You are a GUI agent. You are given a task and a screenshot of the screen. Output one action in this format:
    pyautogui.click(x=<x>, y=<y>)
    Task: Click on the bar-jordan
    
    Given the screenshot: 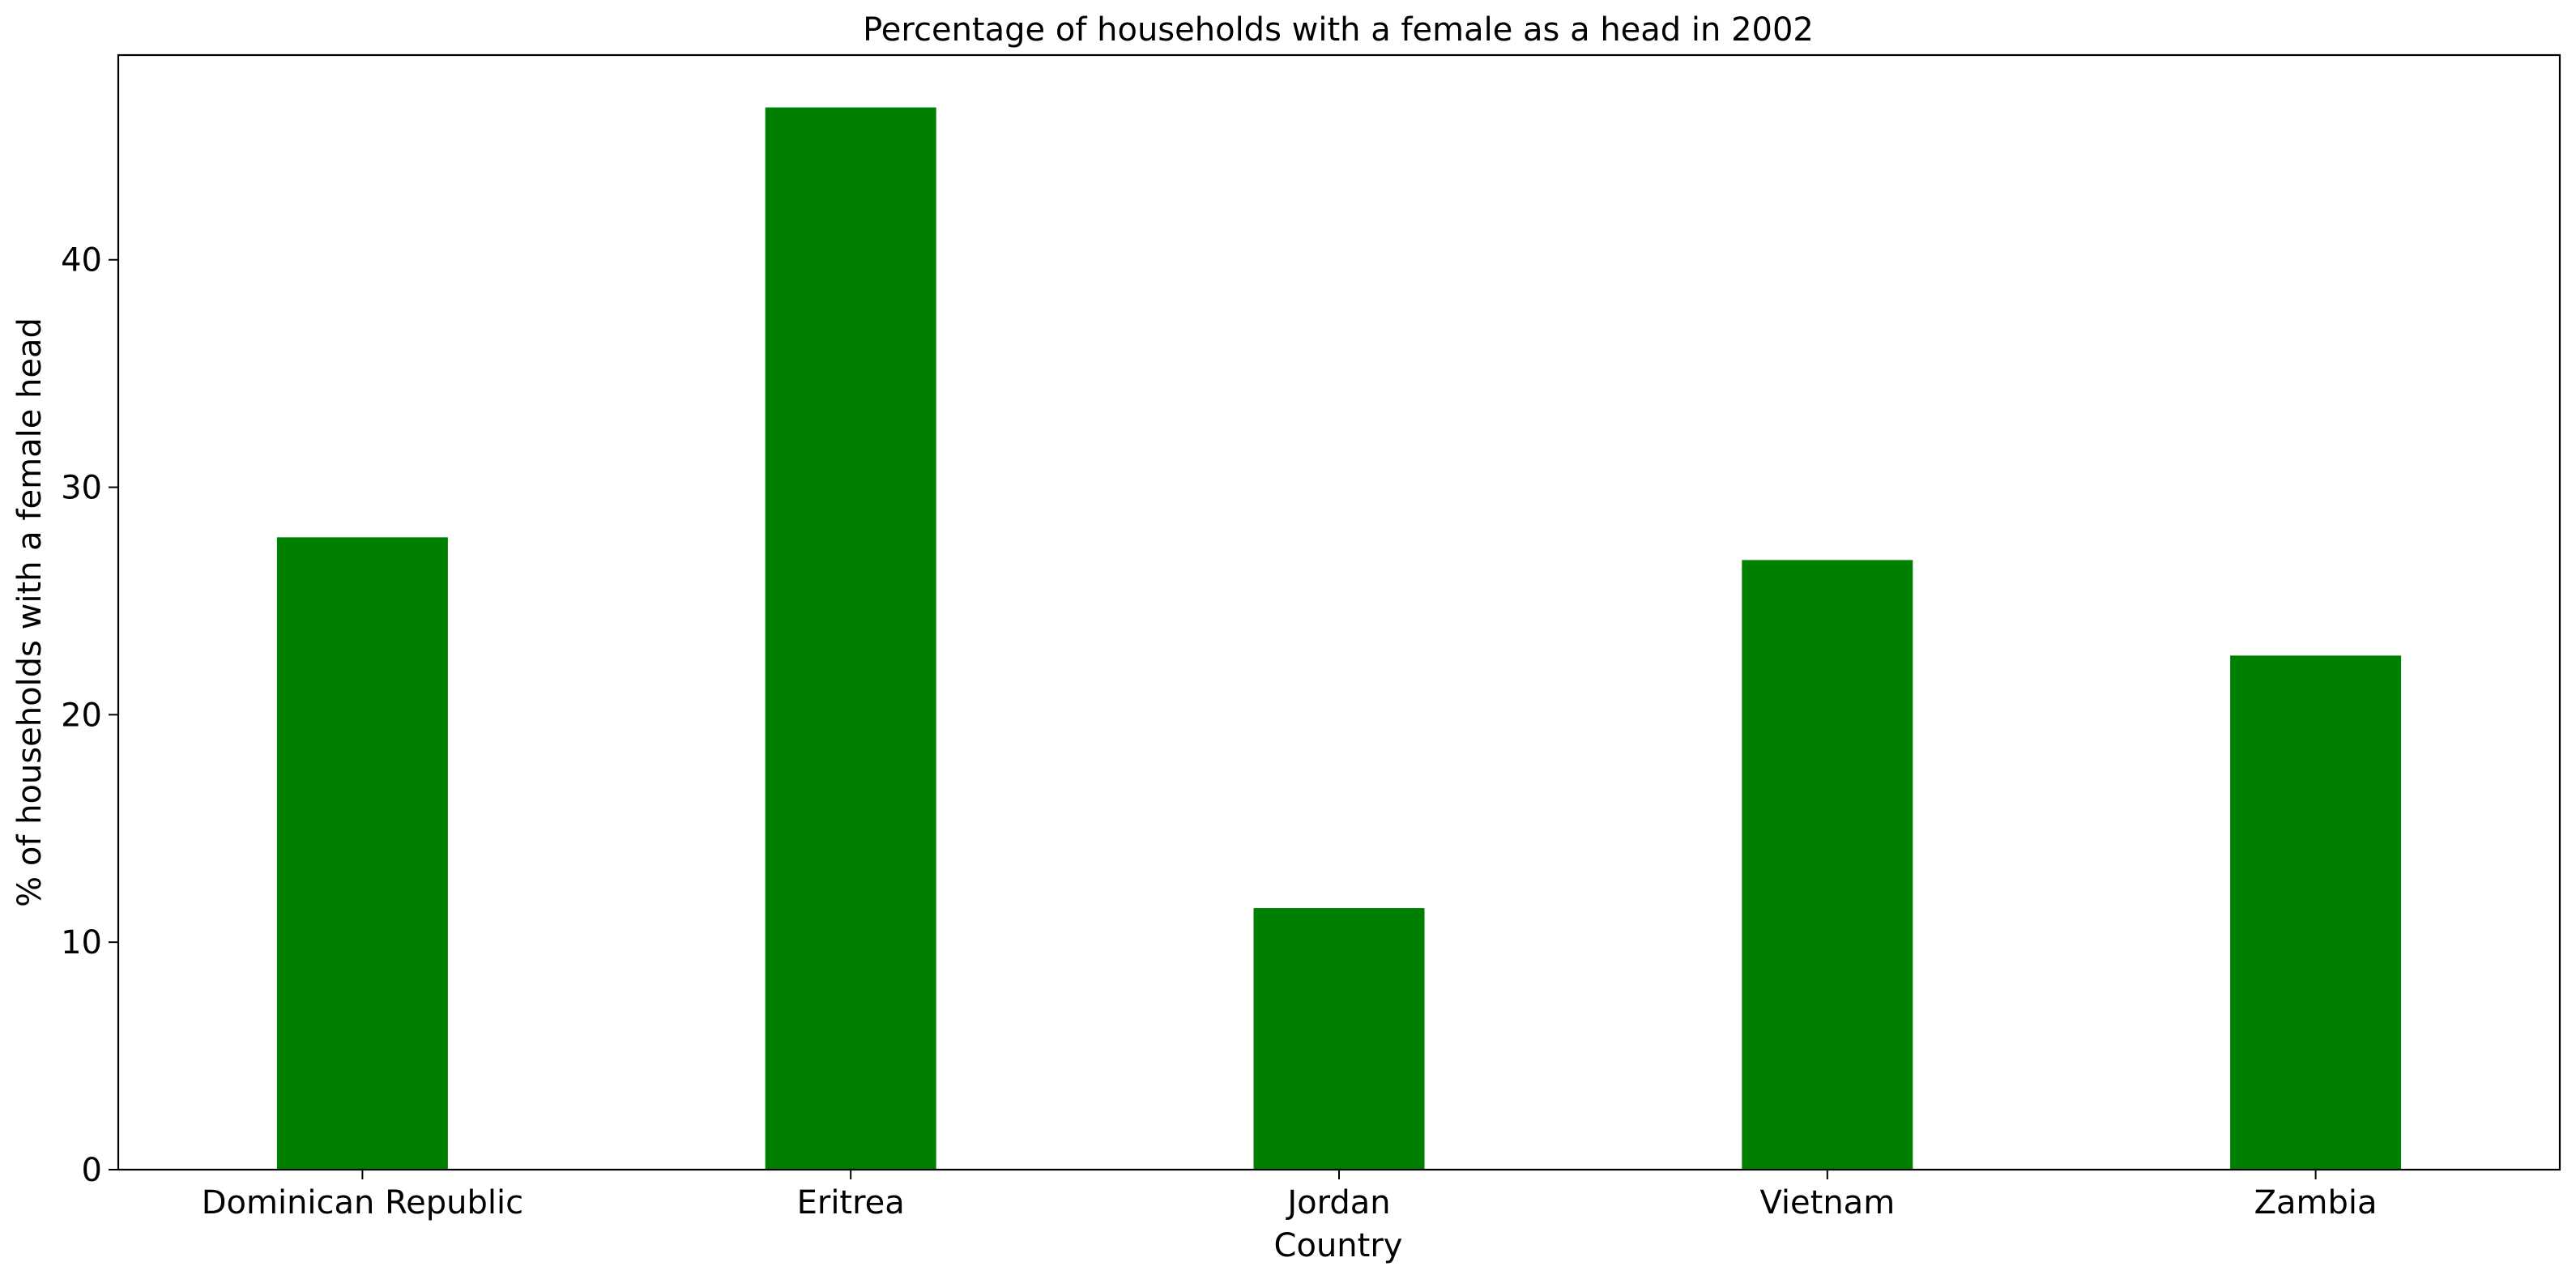 What is the action you would take?
    pyautogui.click(x=1339, y=1039)
    